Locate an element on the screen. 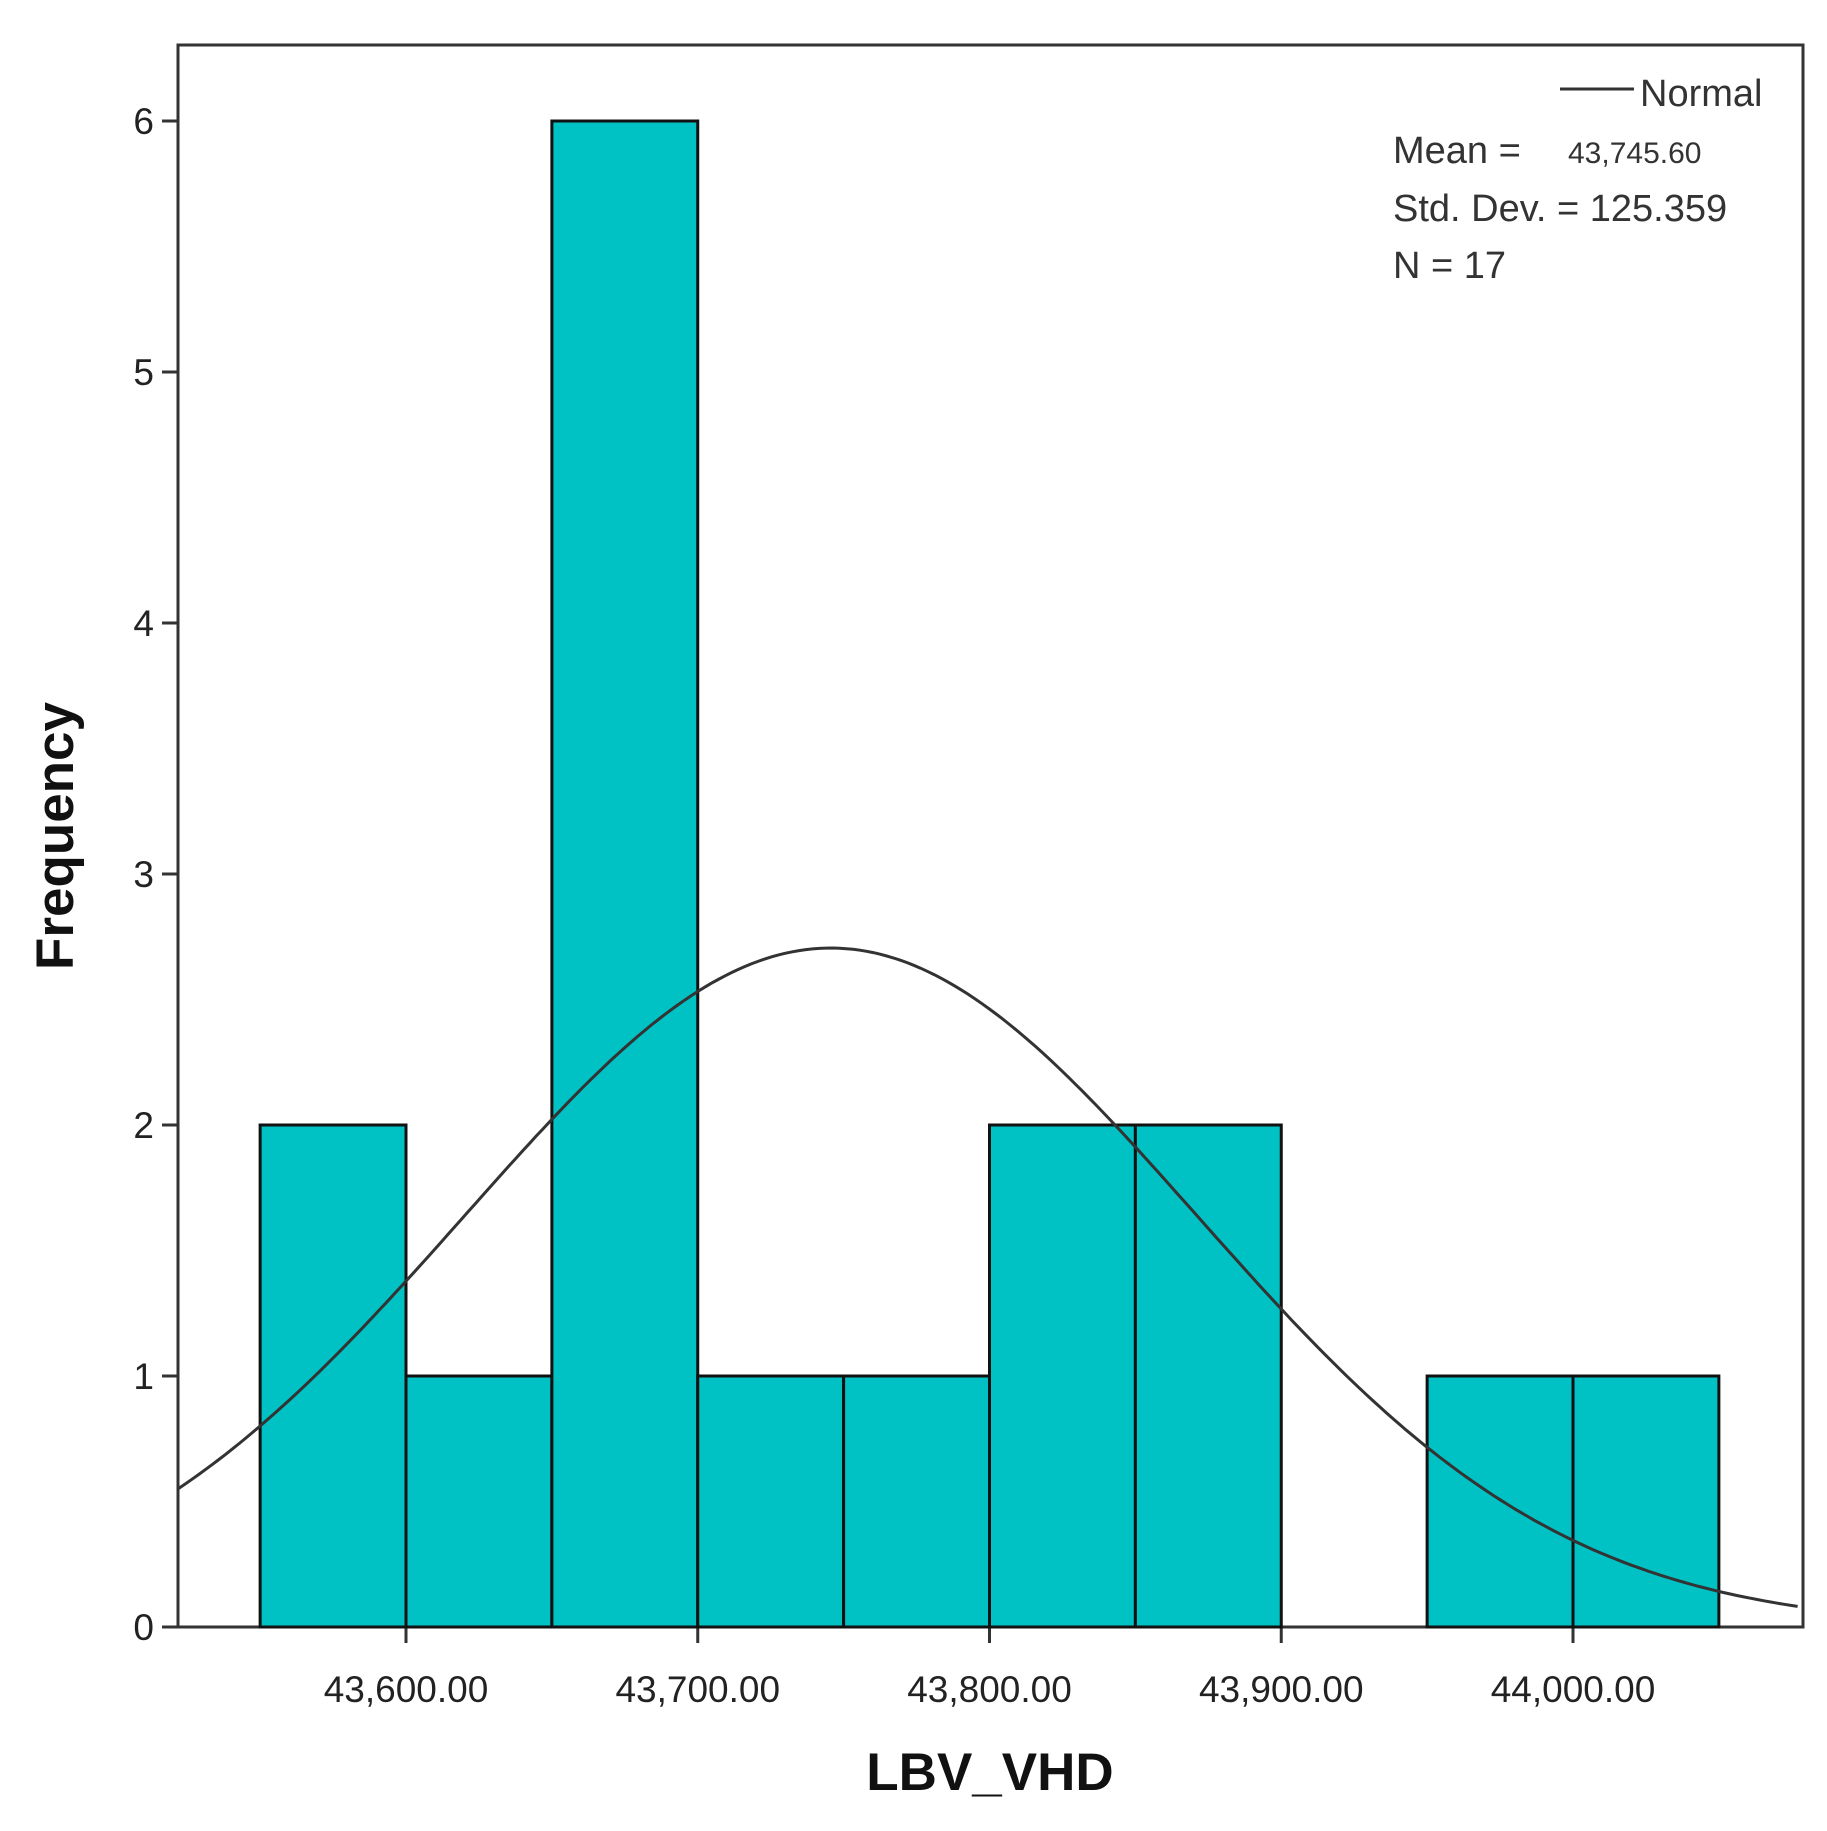 This screenshot has width=1827, height=1831. x-tick-label: 43,600.00 is located at coordinates (406, 1689).